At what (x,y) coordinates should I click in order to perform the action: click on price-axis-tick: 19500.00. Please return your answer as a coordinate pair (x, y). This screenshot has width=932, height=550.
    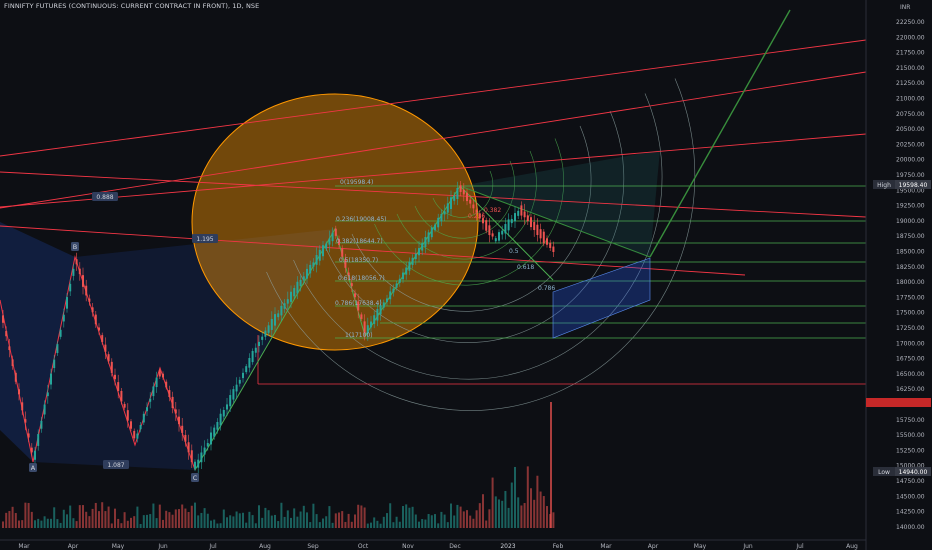
    Looking at the image, I should click on (910, 190).